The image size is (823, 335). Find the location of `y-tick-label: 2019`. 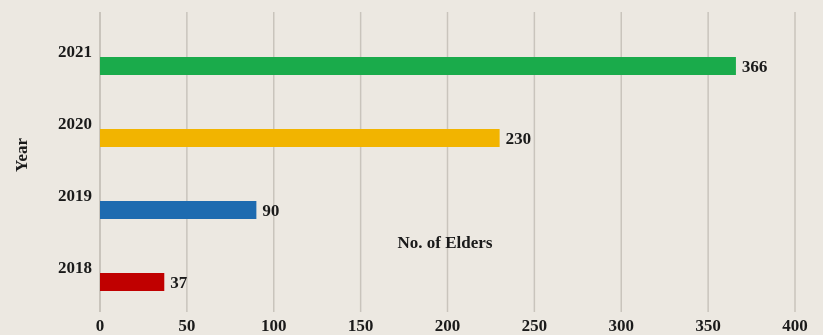

y-tick-label: 2019 is located at coordinates (75, 195).